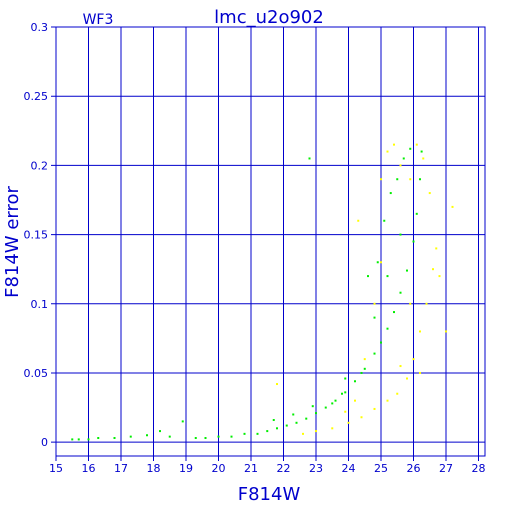  I want to click on y-tick-label: 0.1, so click(40, 304).